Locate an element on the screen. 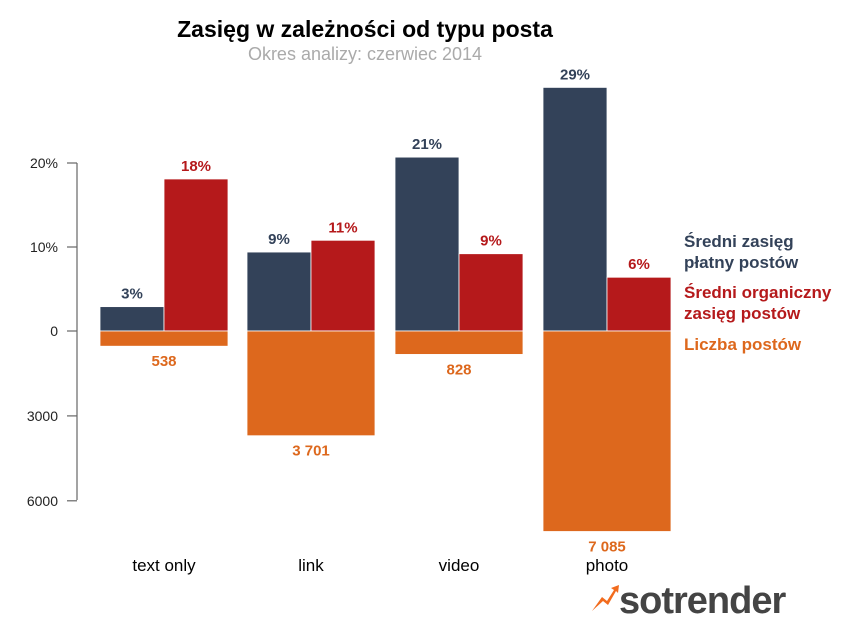  logo-arrow-icon is located at coordinates (605, 598).